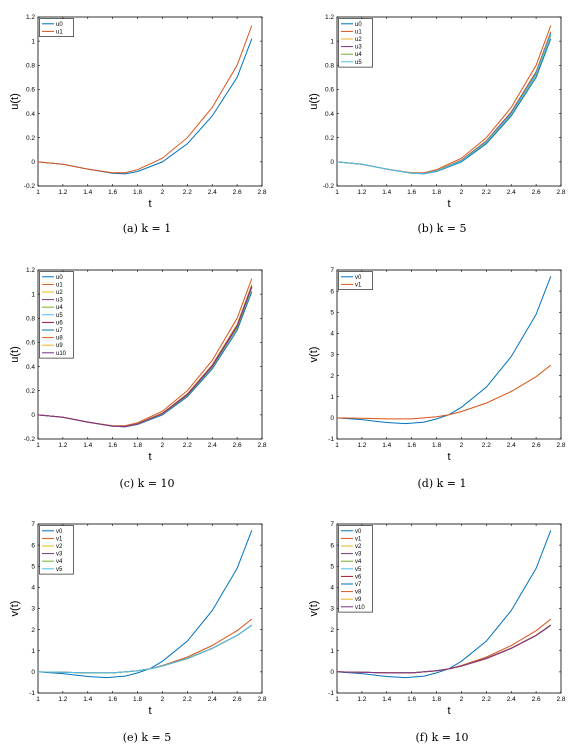 The width and height of the screenshot is (571, 752). I want to click on legend-entry: u7, so click(59, 331).